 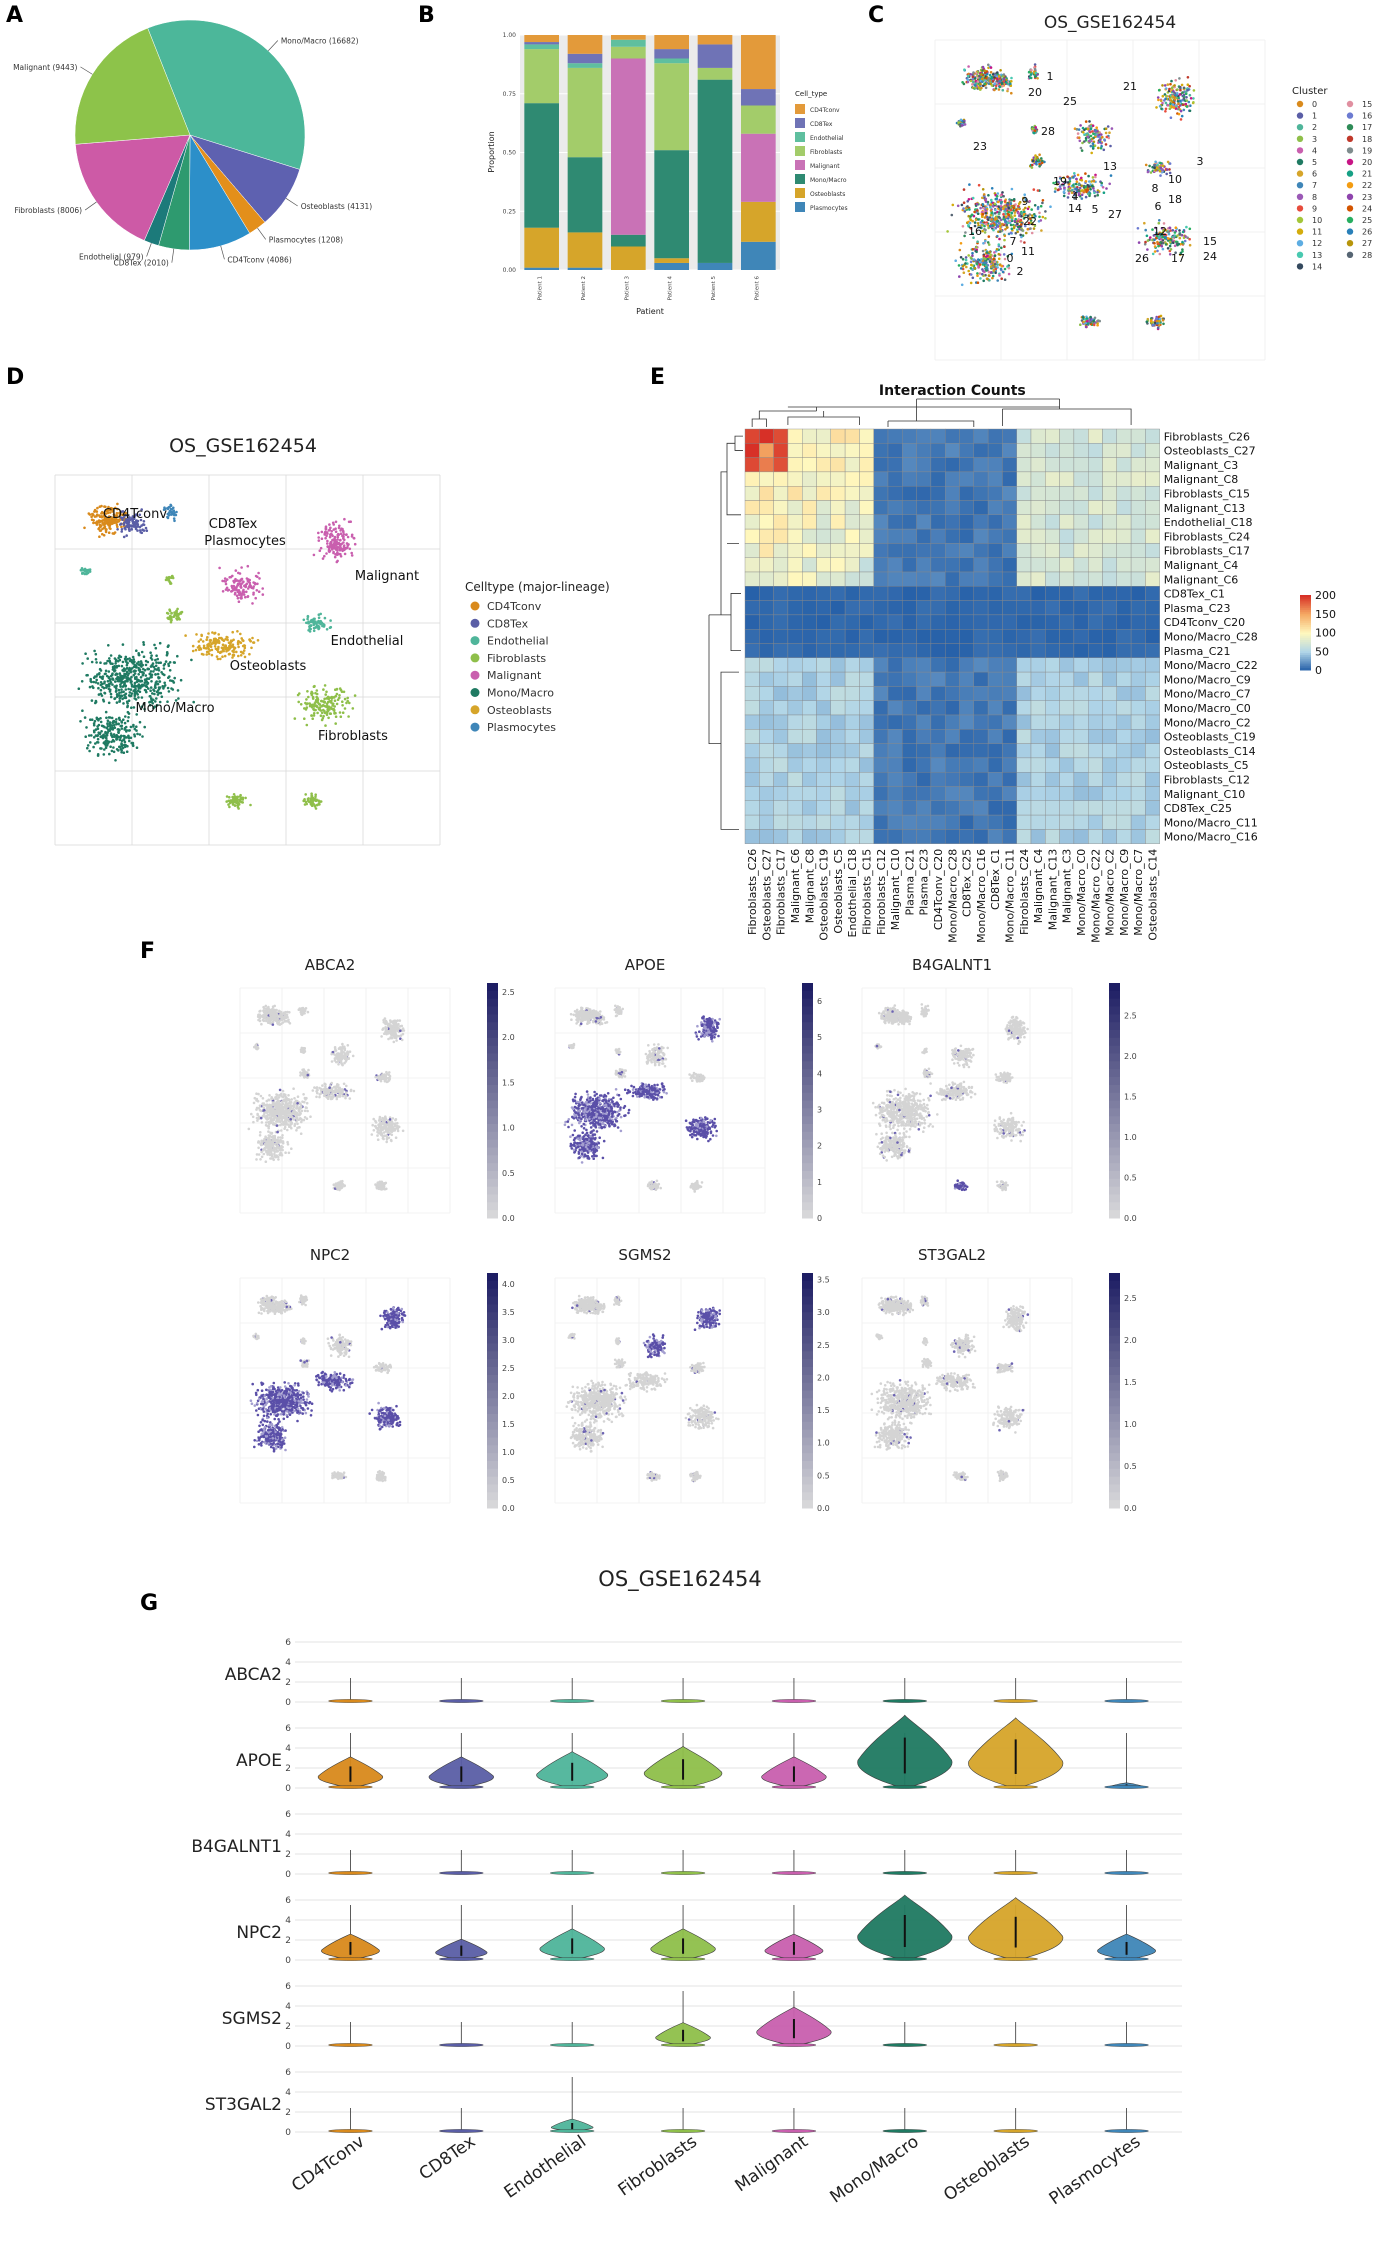 I want to click on umap-title: OS_GSE162454, so click(x=1110, y=23).